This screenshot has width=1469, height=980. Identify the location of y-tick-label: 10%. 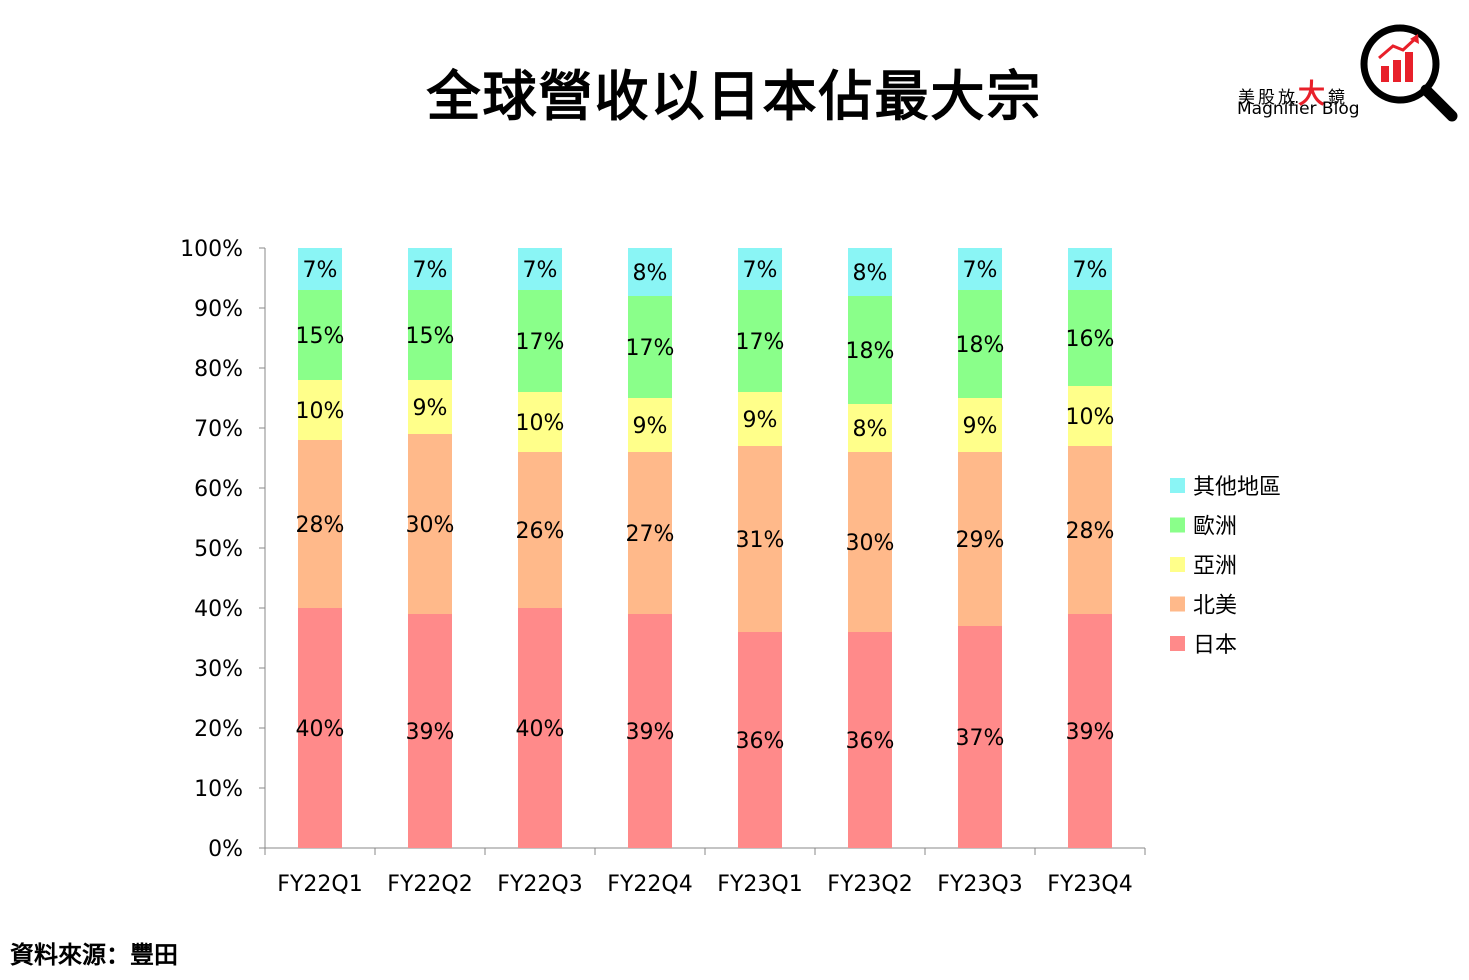
(218, 789).